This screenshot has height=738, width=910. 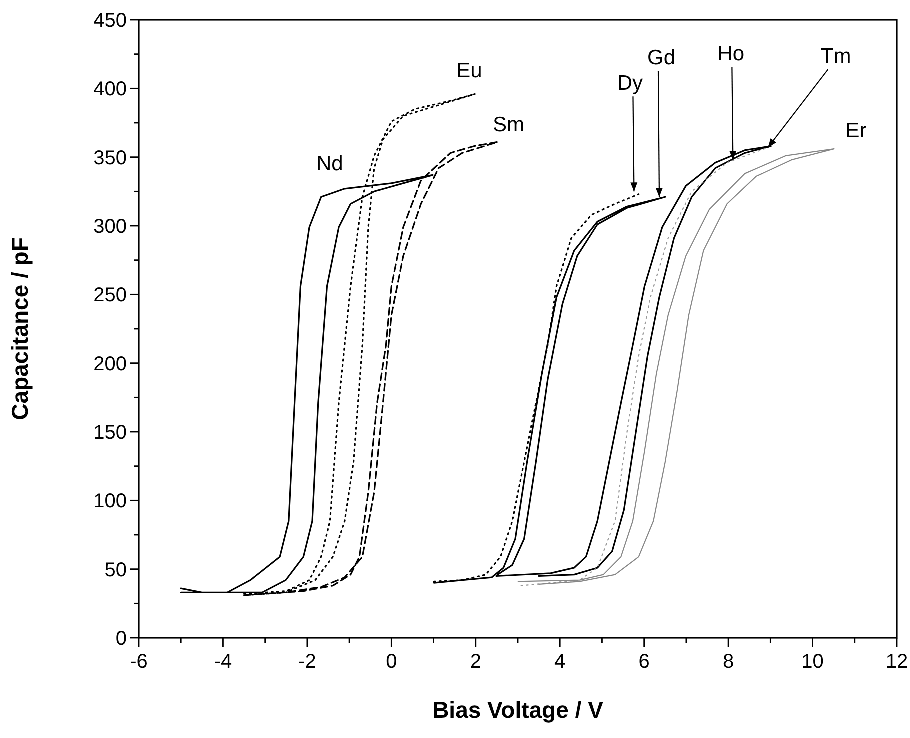 I want to click on x-tick-label: 0, so click(x=392, y=662).